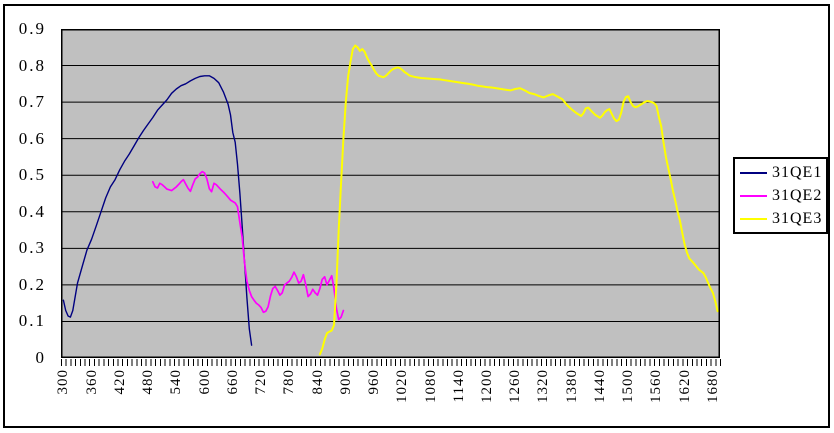 The height and width of the screenshot is (433, 834). What do you see at coordinates (232, 382) in the screenshot?
I see `x-axis-tick-label: 660` at bounding box center [232, 382].